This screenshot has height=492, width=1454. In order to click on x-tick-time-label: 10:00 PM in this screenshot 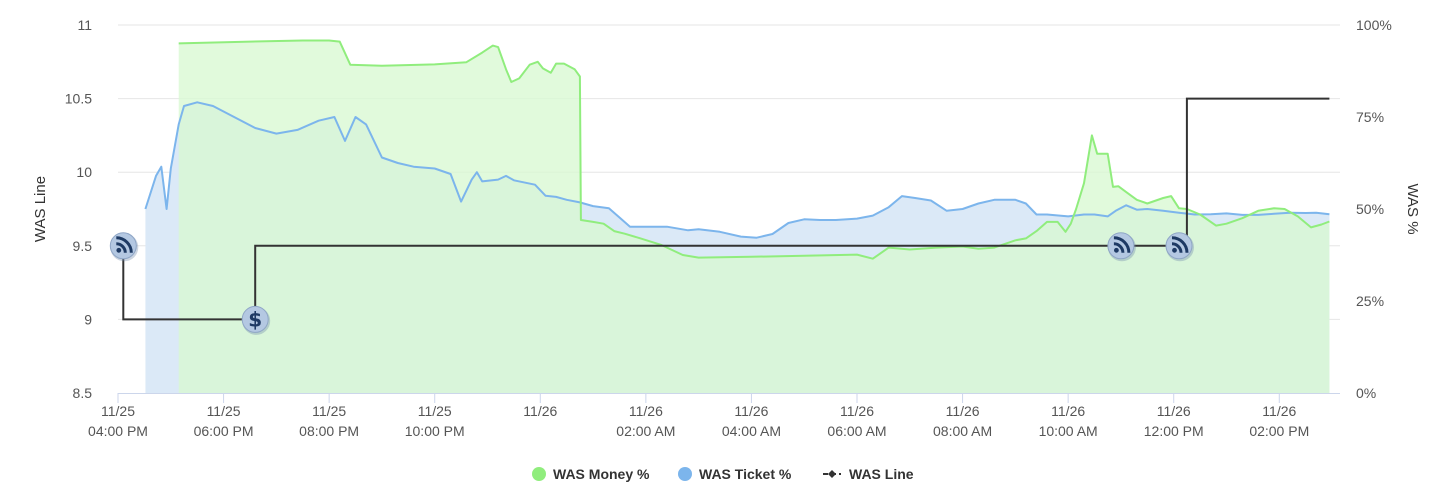, I will do `click(435, 431)`.